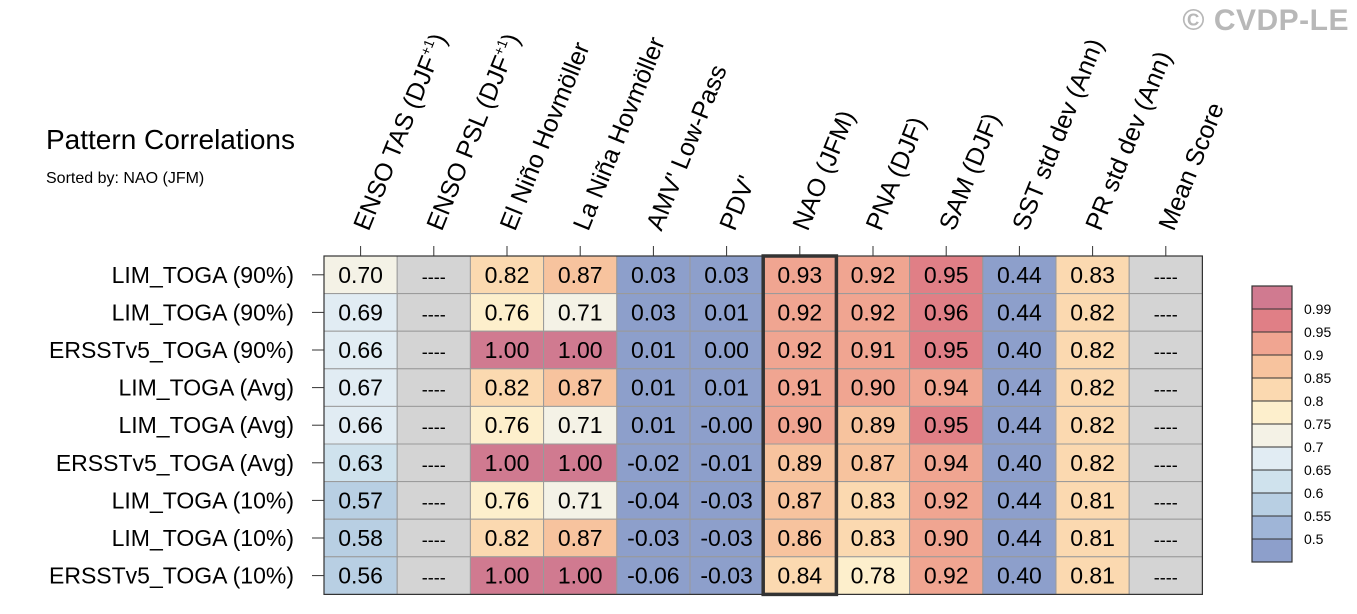  Describe the element at coordinates (360, 538) in the screenshot. I see `cell-value-label: 0.58` at that location.